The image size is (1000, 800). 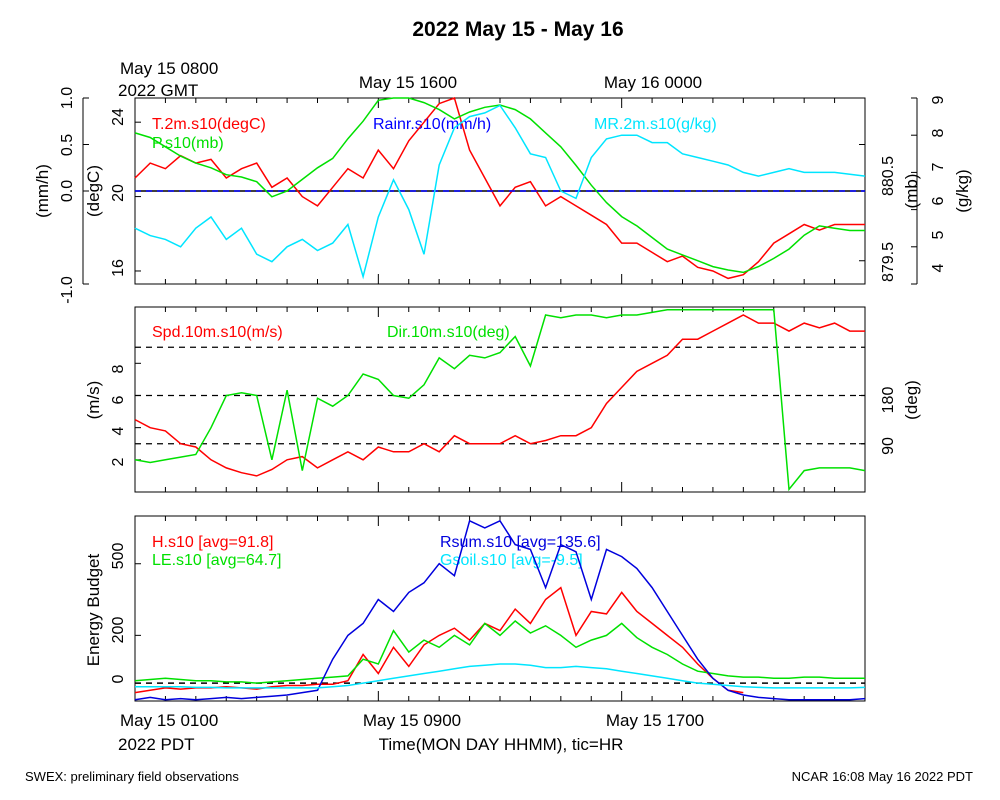 I want to click on legend-sensible-heat: H.s10 [avg=91.8], so click(x=212, y=542).